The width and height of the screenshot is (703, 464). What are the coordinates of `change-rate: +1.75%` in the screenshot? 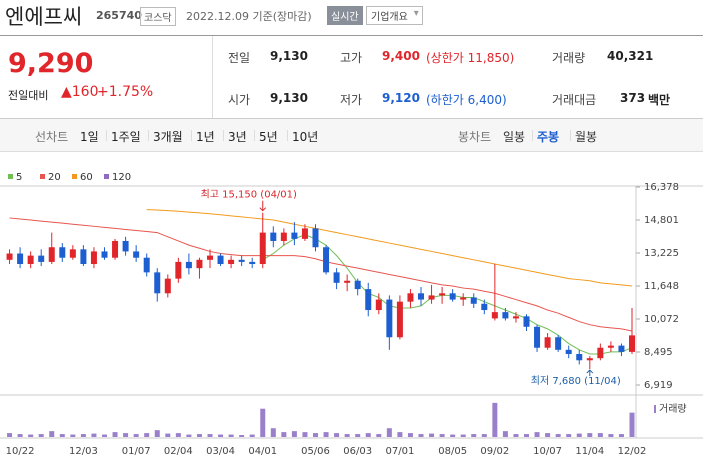 It's located at (125, 92).